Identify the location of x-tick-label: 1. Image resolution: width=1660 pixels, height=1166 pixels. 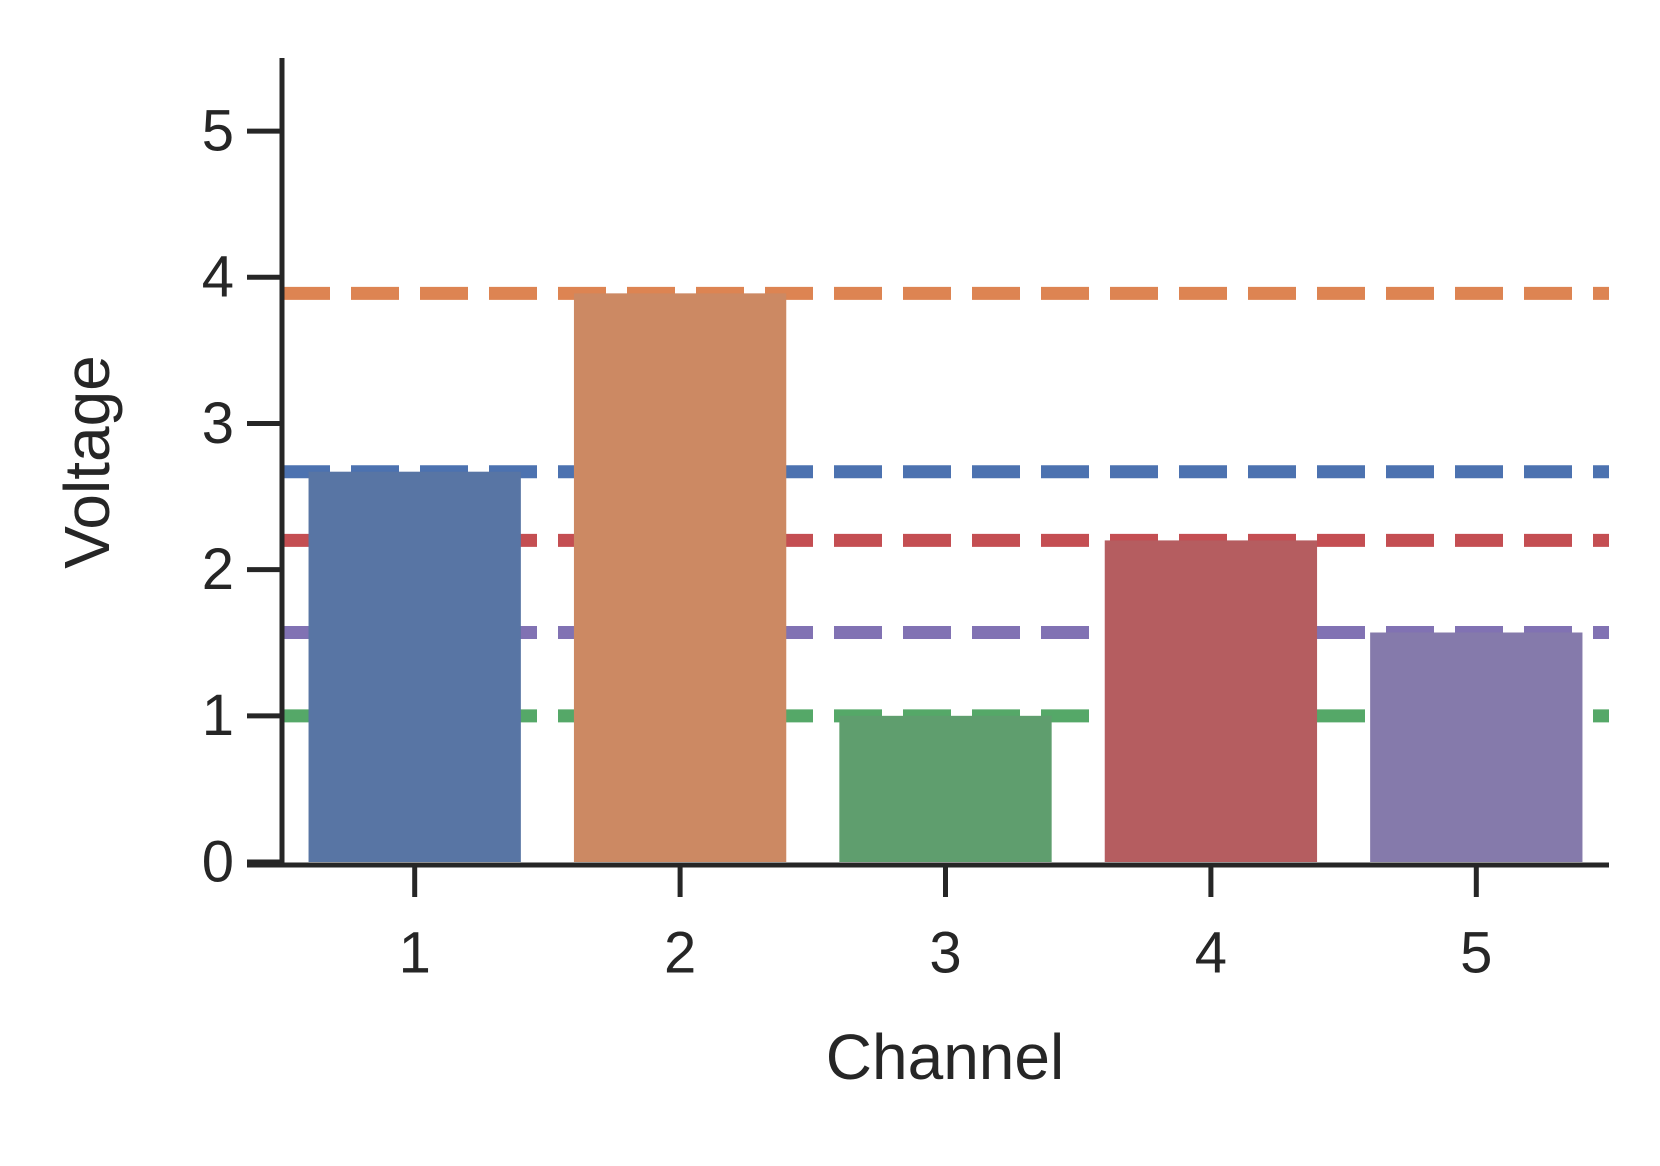
(415, 952).